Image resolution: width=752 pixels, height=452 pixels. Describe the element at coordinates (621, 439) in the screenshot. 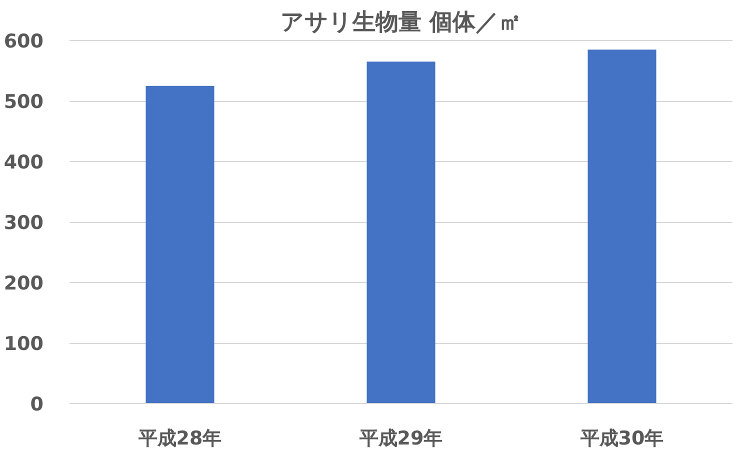

I see `x-tick-label: 平成30年` at that location.